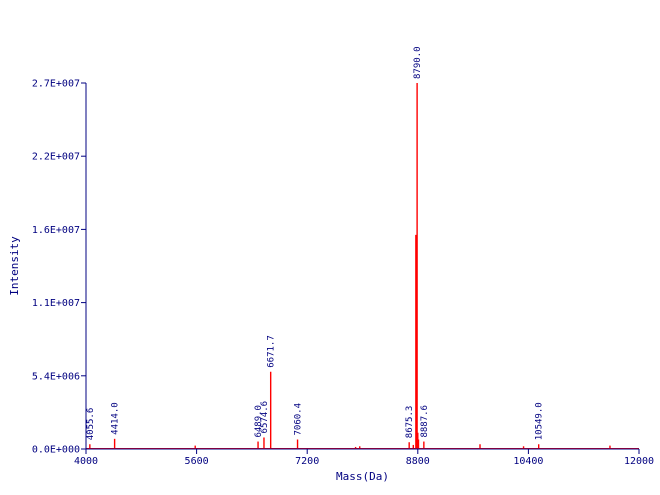 The width and height of the screenshot is (660, 495). What do you see at coordinates (56, 376) in the screenshot?
I see `y-tick-label: 5.4E+006` at bounding box center [56, 376].